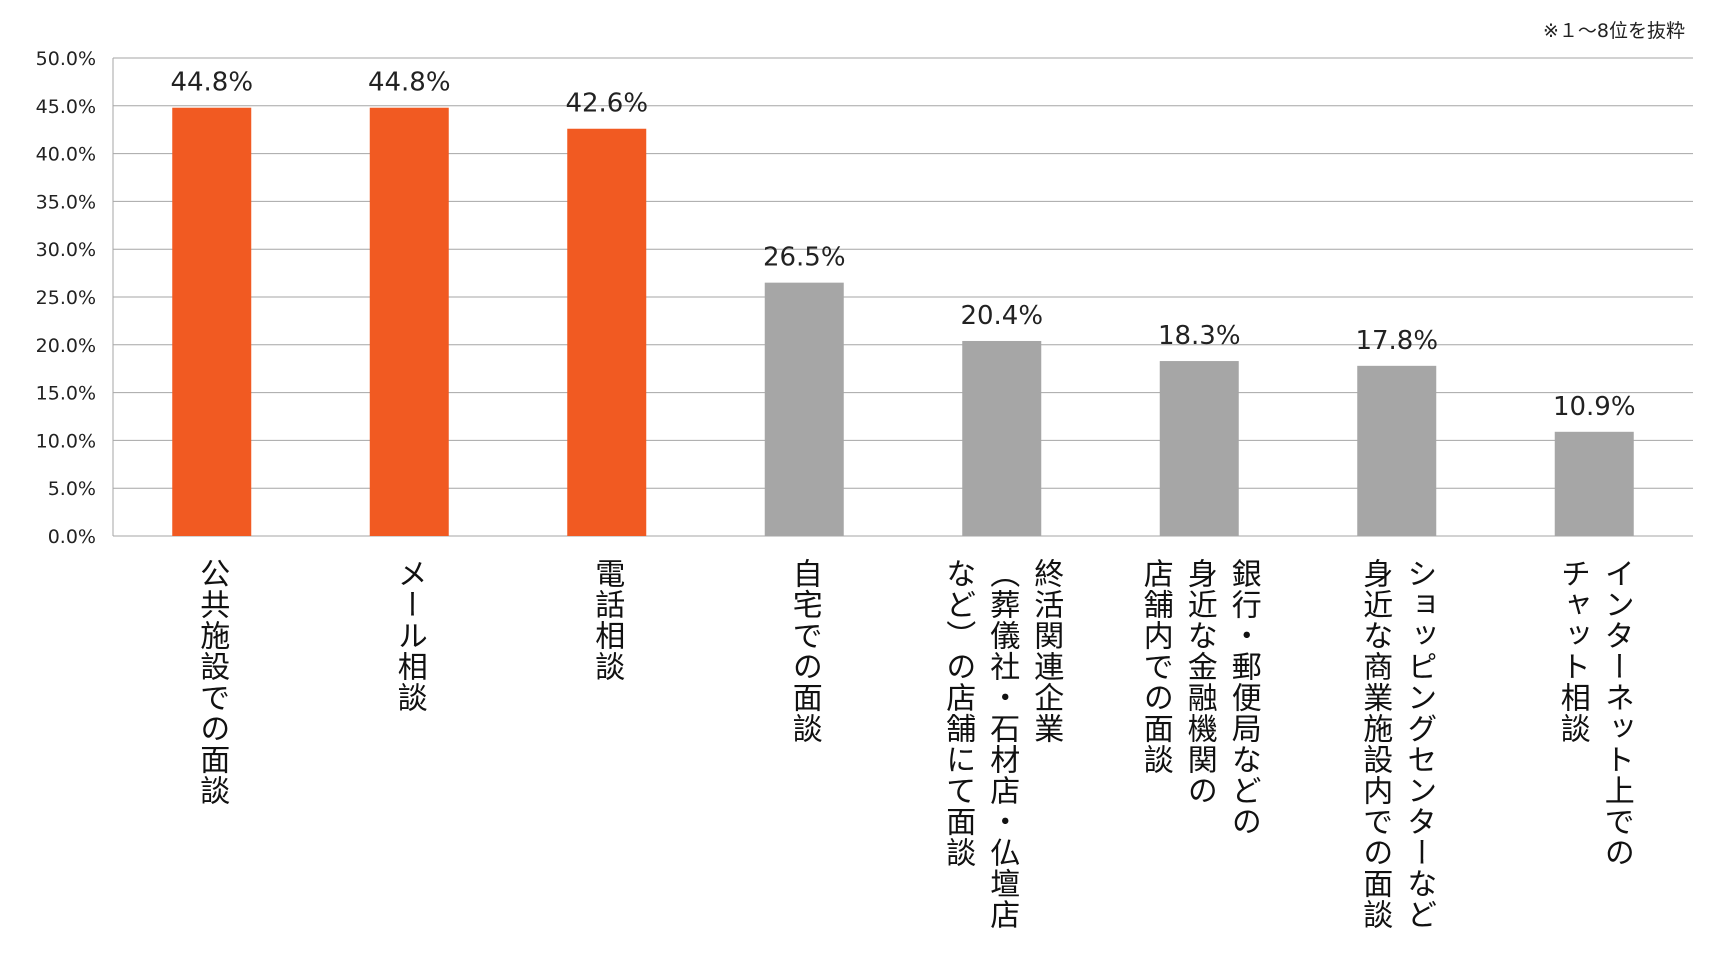 The width and height of the screenshot is (1713, 977). I want to click on data-label: 20.4%, so click(1001, 316).